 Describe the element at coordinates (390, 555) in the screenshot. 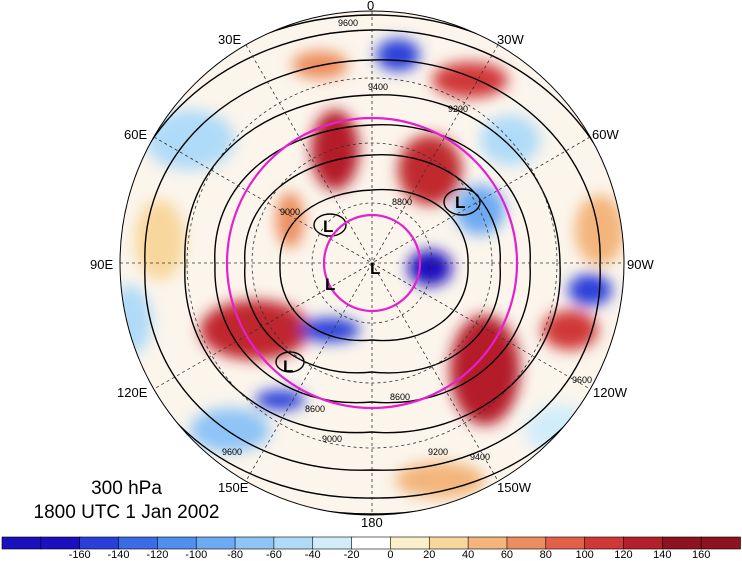

I see `colorbar-tick-label: 0` at that location.